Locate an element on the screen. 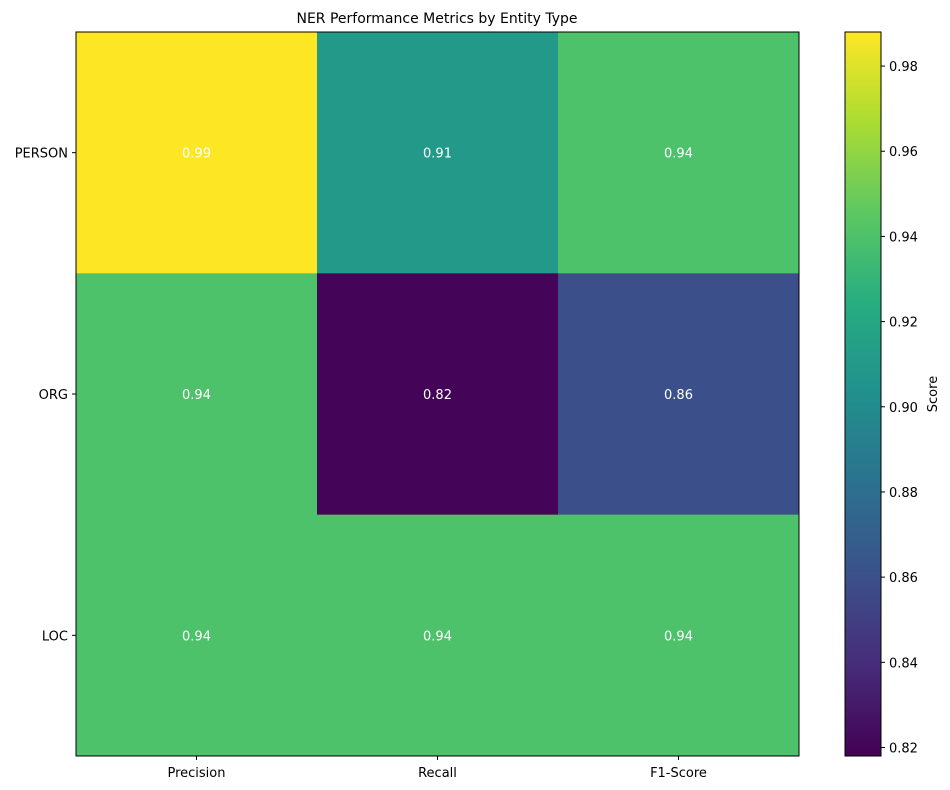  y-tick-label: PERSON is located at coordinates (41, 154).